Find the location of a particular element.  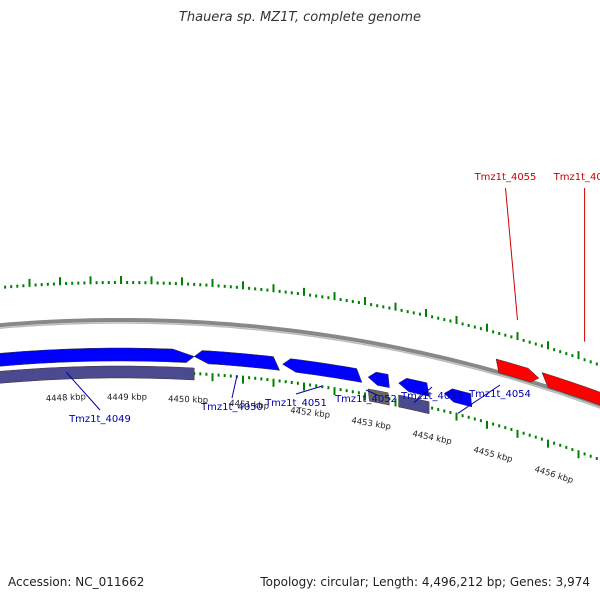

scale-label: 4448 kbp is located at coordinates (66, 398).